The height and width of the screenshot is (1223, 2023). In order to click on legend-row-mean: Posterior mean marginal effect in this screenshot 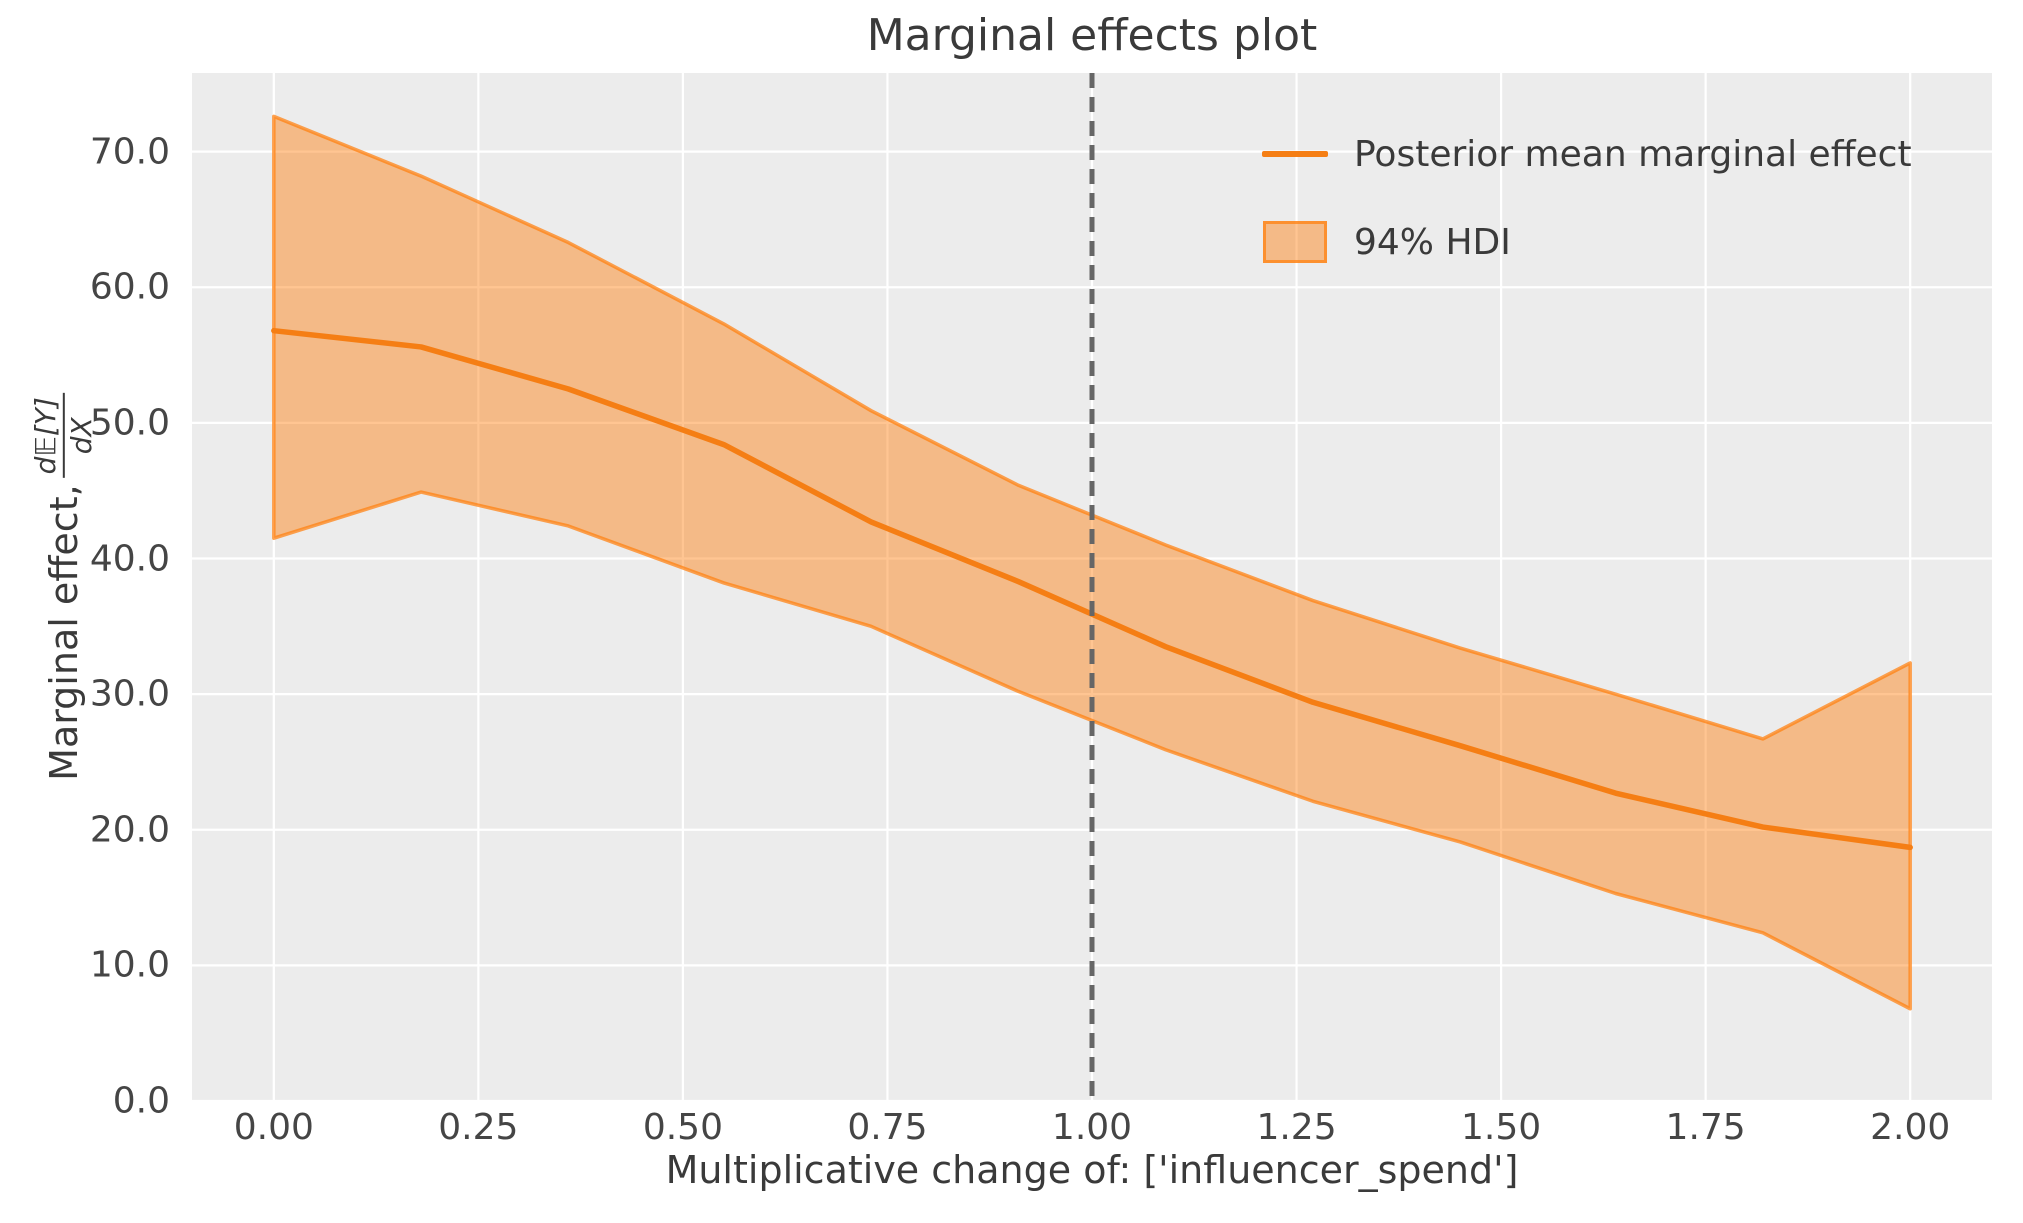, I will do `click(1587, 154)`.